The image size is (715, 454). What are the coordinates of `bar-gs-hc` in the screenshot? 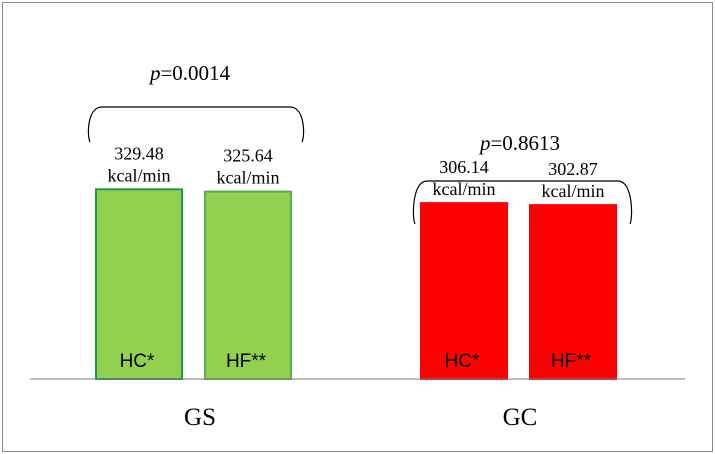 It's located at (139, 284).